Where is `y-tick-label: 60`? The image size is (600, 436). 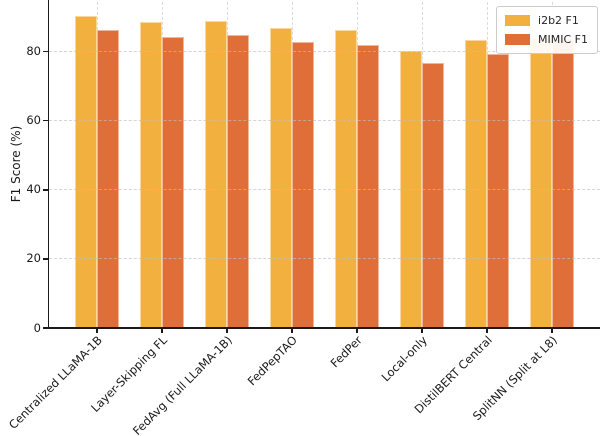 y-tick-label: 60 is located at coordinates (33, 120).